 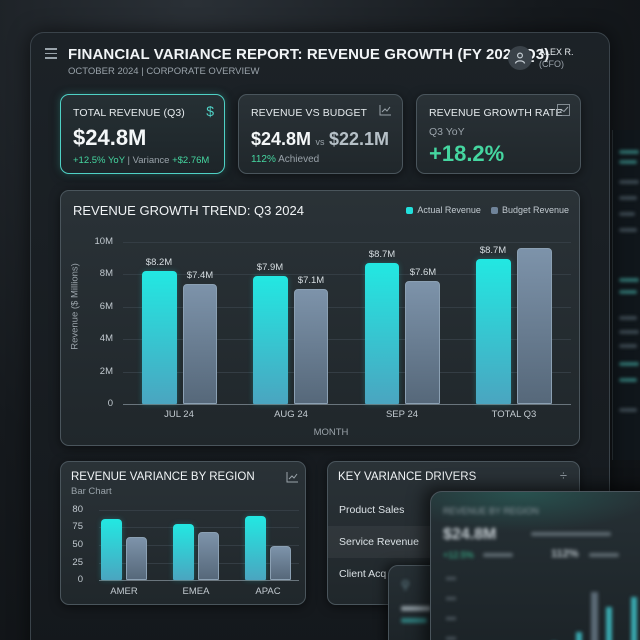 What do you see at coordinates (535, 565) in the screenshot?
I see `overlay-dashboard-window: REVENUE BY REGION $24.8M +12.5% 112%` at bounding box center [535, 565].